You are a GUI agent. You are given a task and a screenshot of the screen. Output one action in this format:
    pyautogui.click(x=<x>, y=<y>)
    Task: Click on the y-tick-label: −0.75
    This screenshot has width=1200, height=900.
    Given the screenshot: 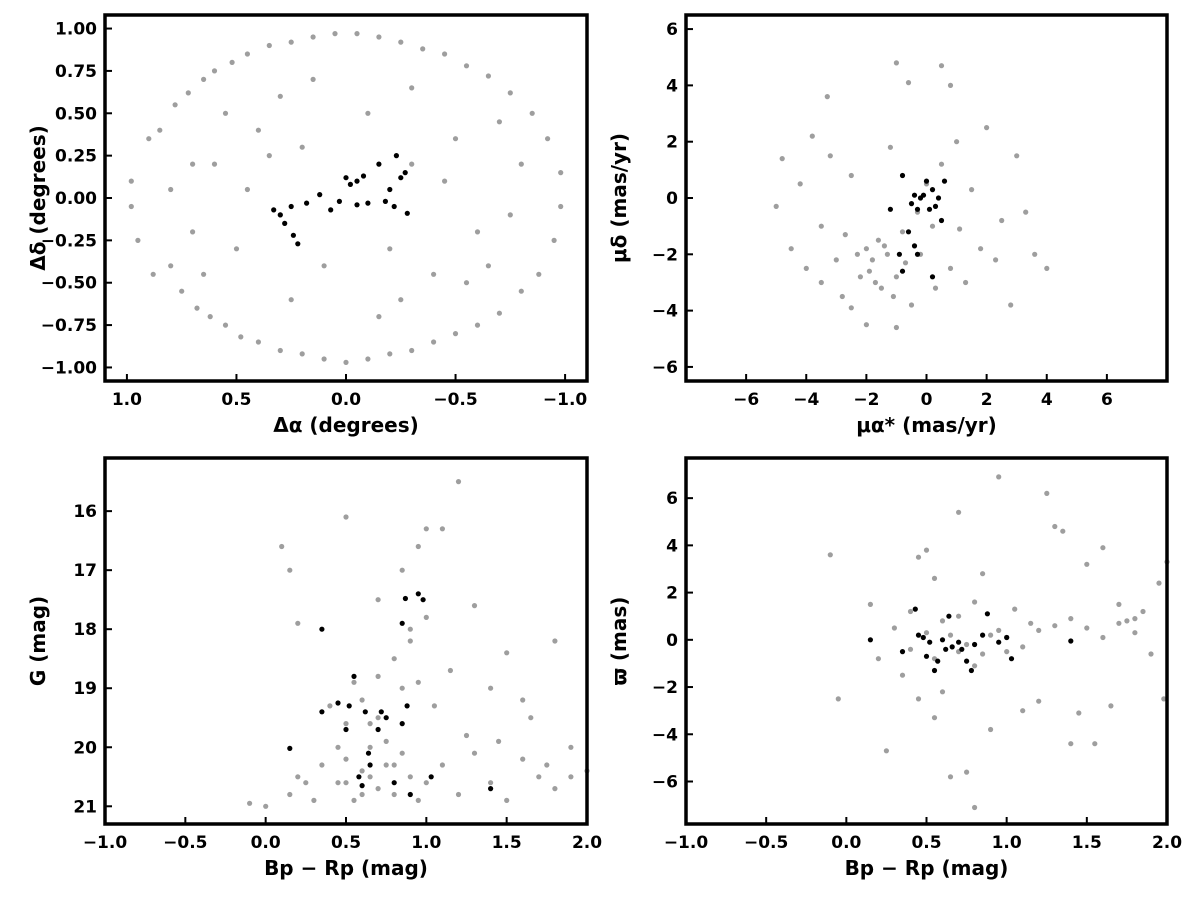 What is the action you would take?
    pyautogui.click(x=69, y=326)
    